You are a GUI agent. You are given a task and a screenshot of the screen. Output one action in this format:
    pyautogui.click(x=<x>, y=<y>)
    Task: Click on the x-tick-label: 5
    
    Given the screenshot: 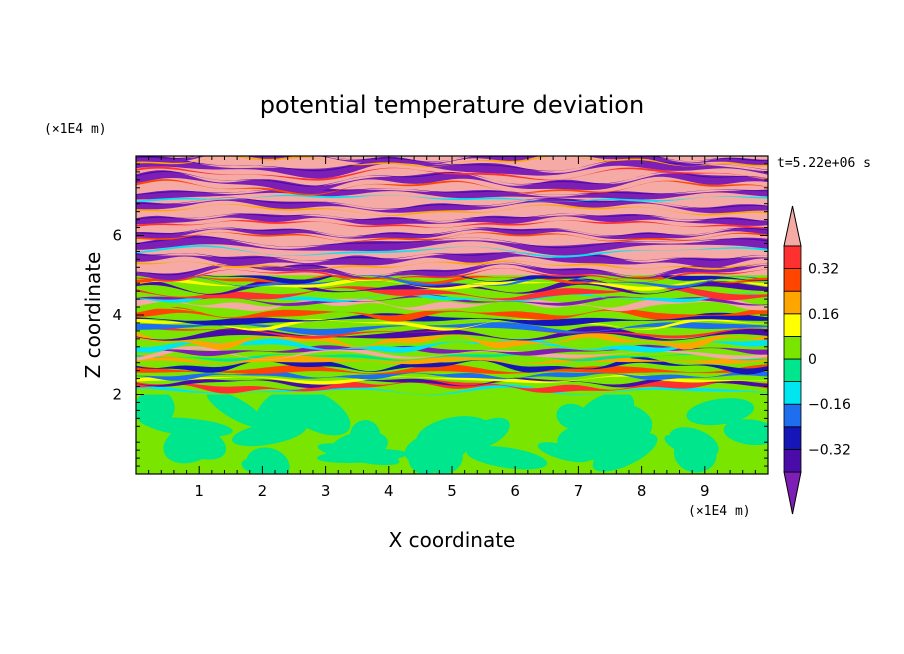 What is the action you would take?
    pyautogui.click(x=452, y=491)
    